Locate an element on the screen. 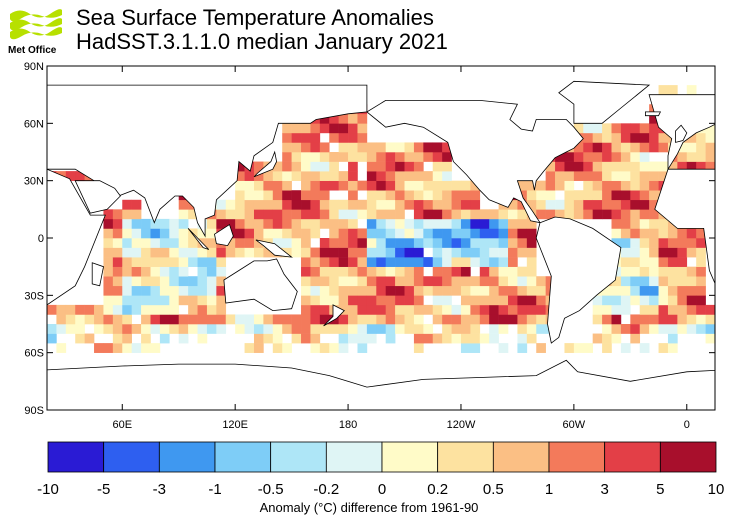 This screenshot has height=525, width=738. land-madagascar is located at coordinates (97, 274).